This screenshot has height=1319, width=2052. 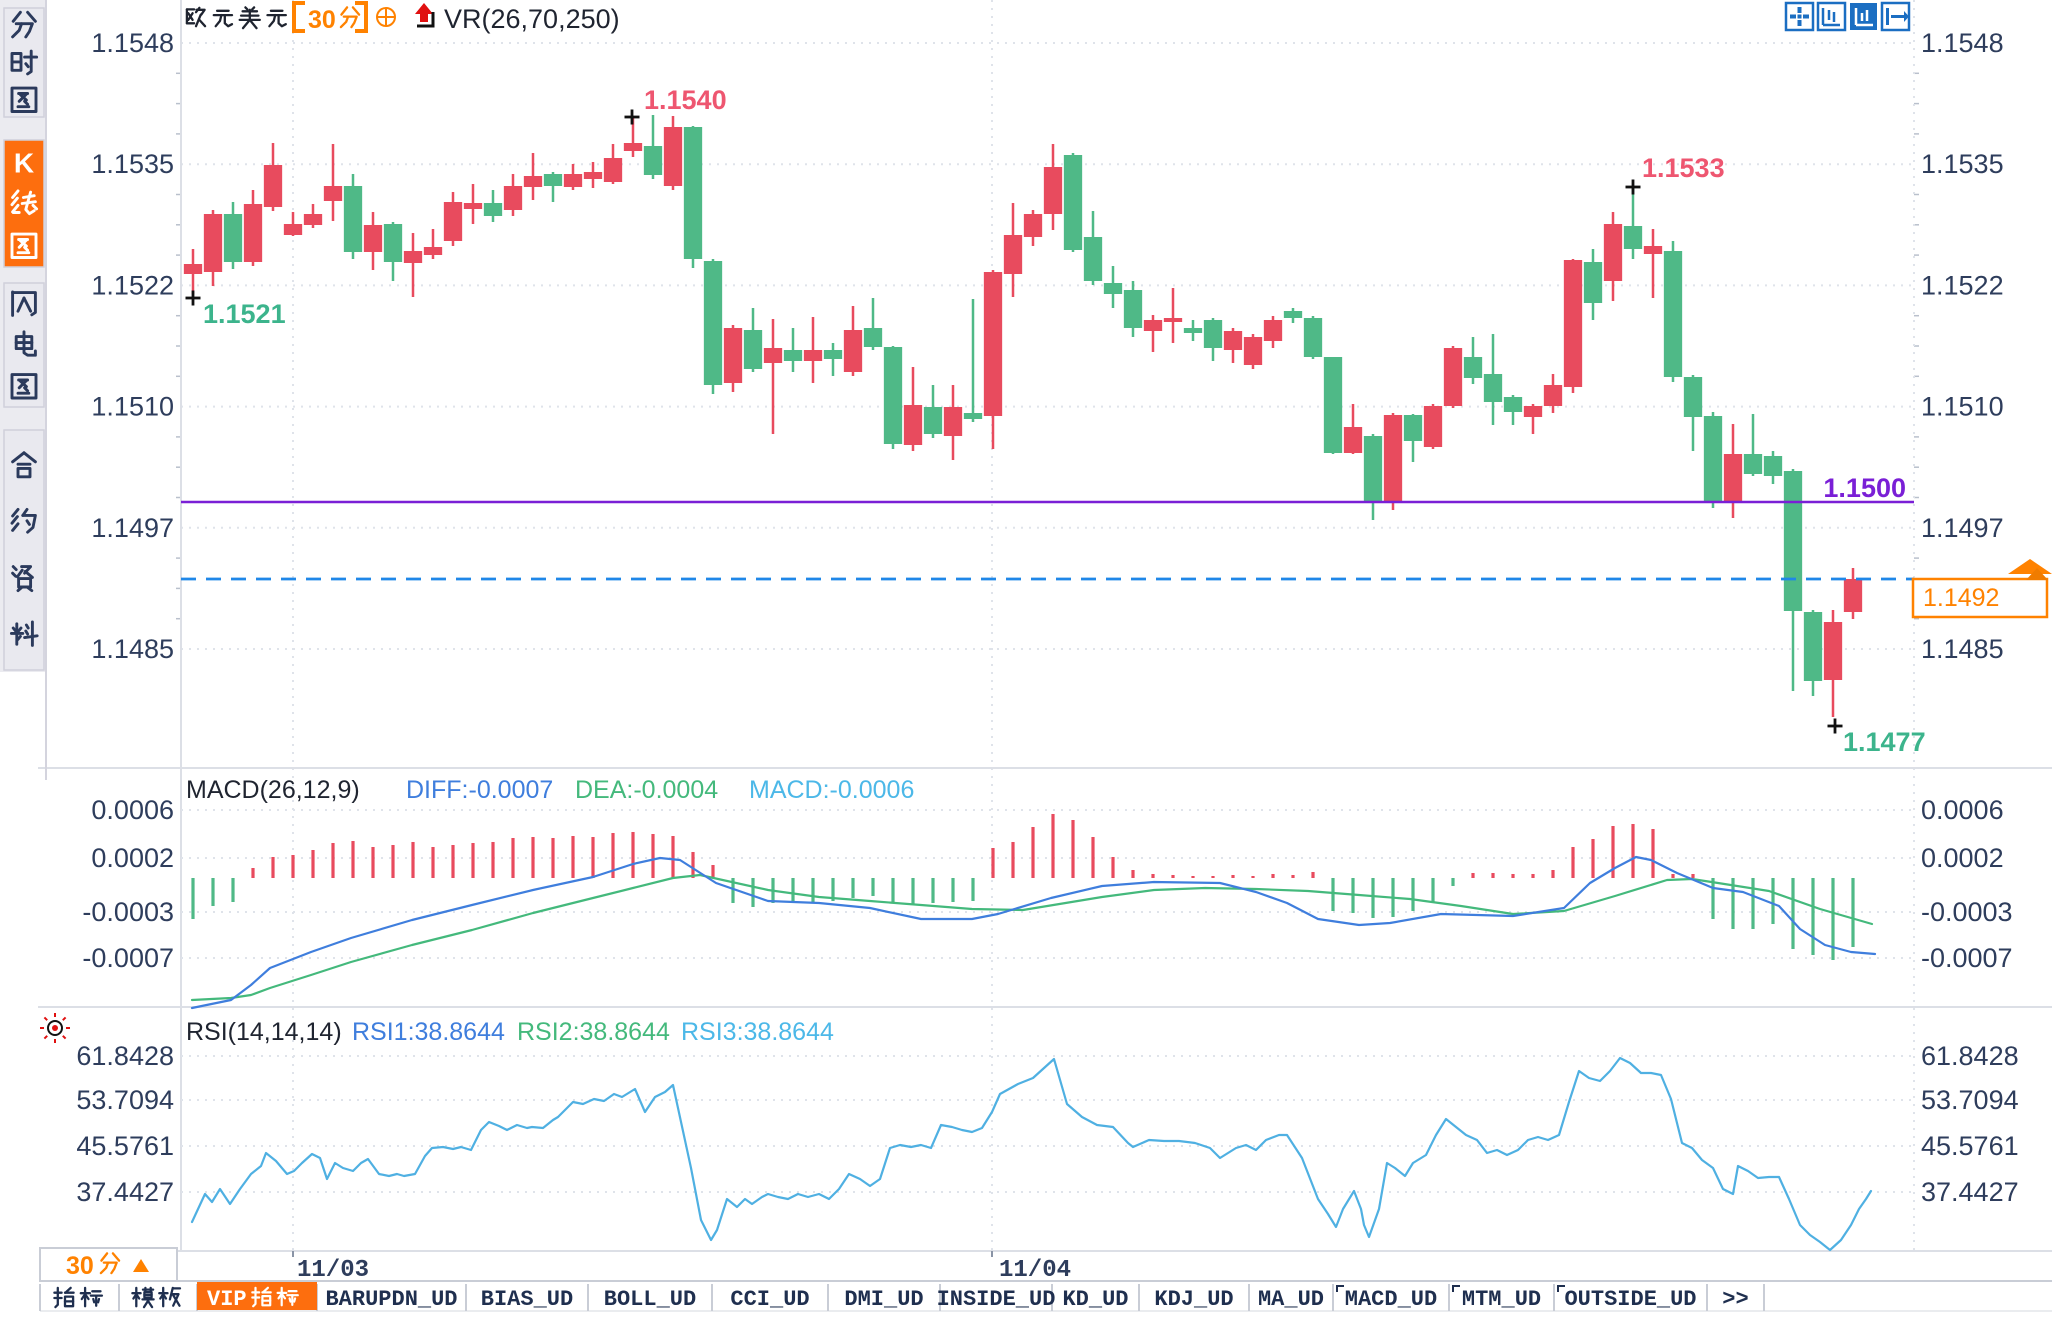 What do you see at coordinates (1501, 1299) in the screenshot?
I see `svg-text: MTM_UD` at bounding box center [1501, 1299].